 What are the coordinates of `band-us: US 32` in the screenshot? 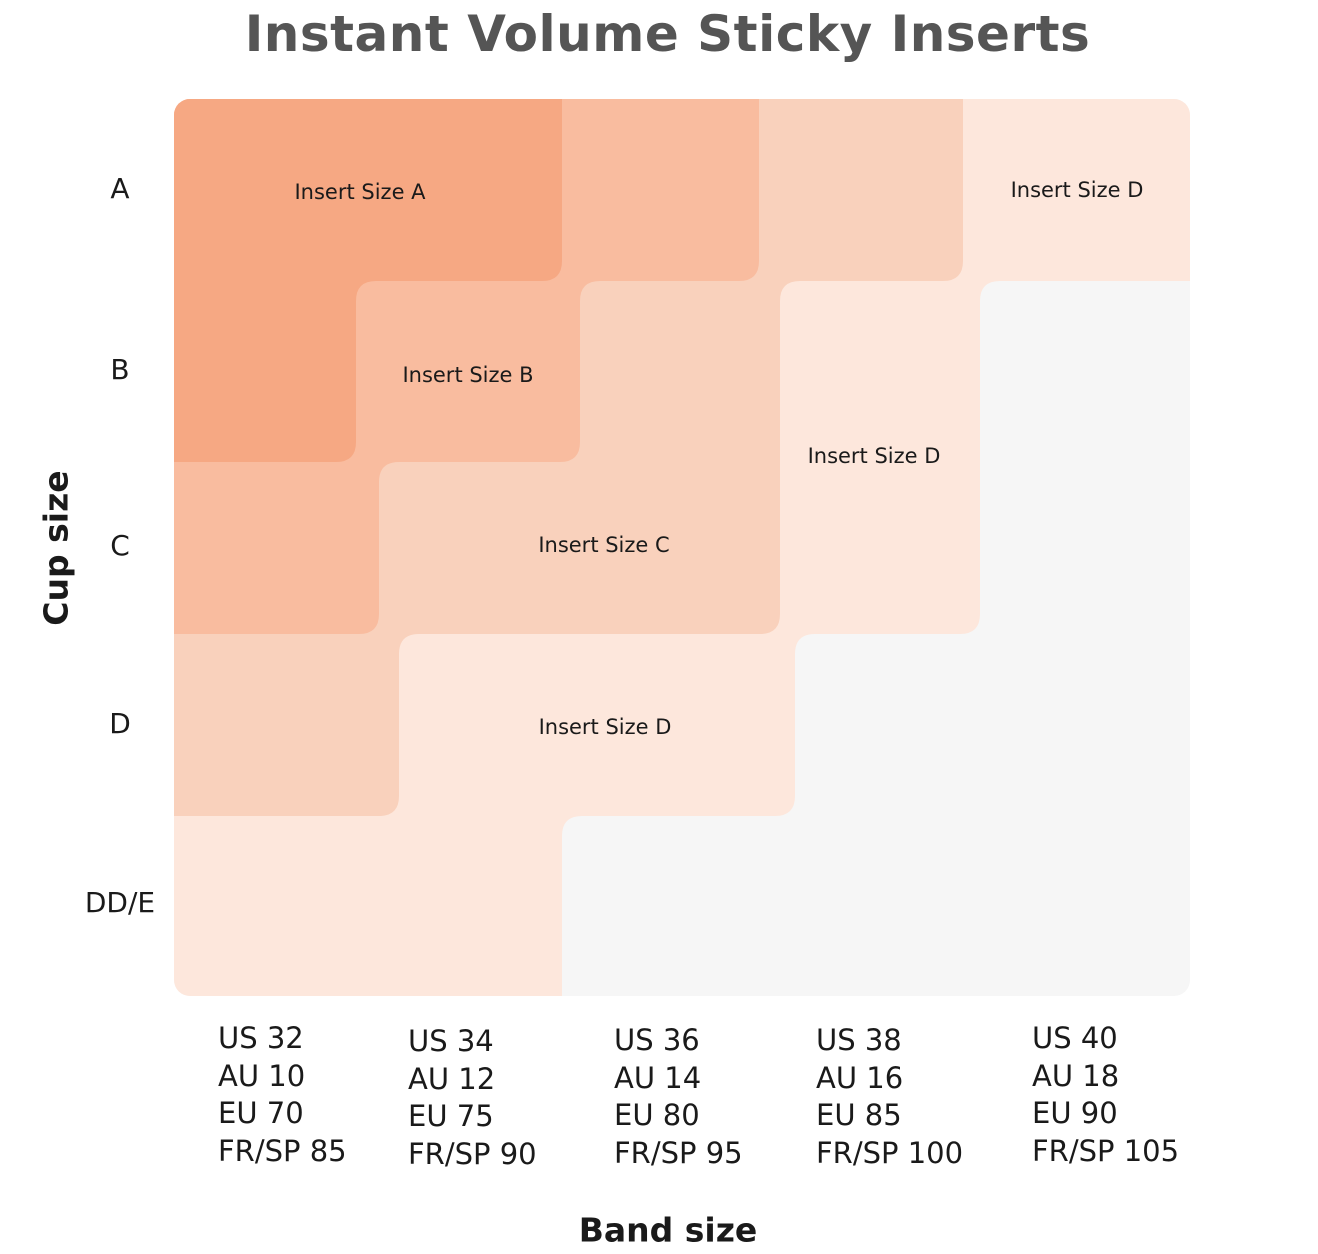 It's located at (261, 1038).